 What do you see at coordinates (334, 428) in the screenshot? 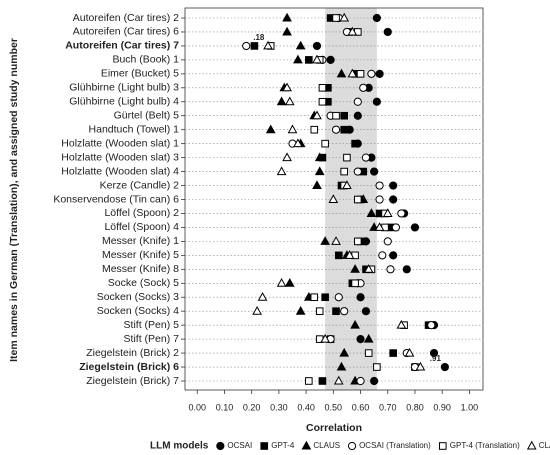
I see `x-axis-title: Correlation` at bounding box center [334, 428].